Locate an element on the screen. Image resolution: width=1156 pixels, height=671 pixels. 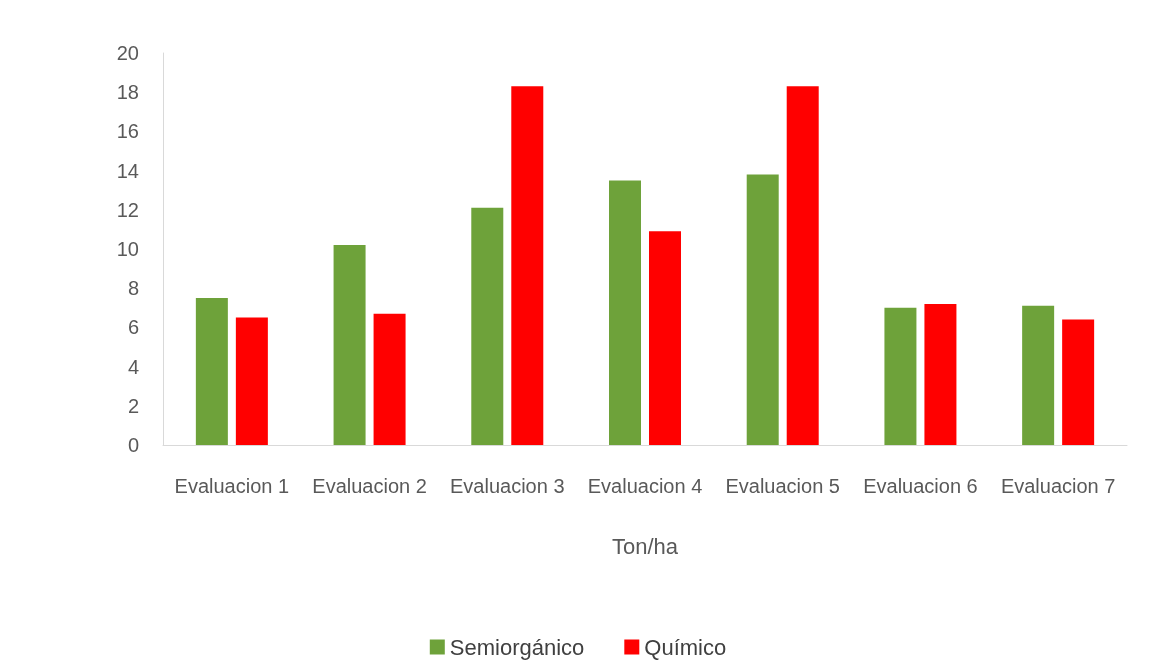
y-tick-label: 10 is located at coordinates (127, 249).